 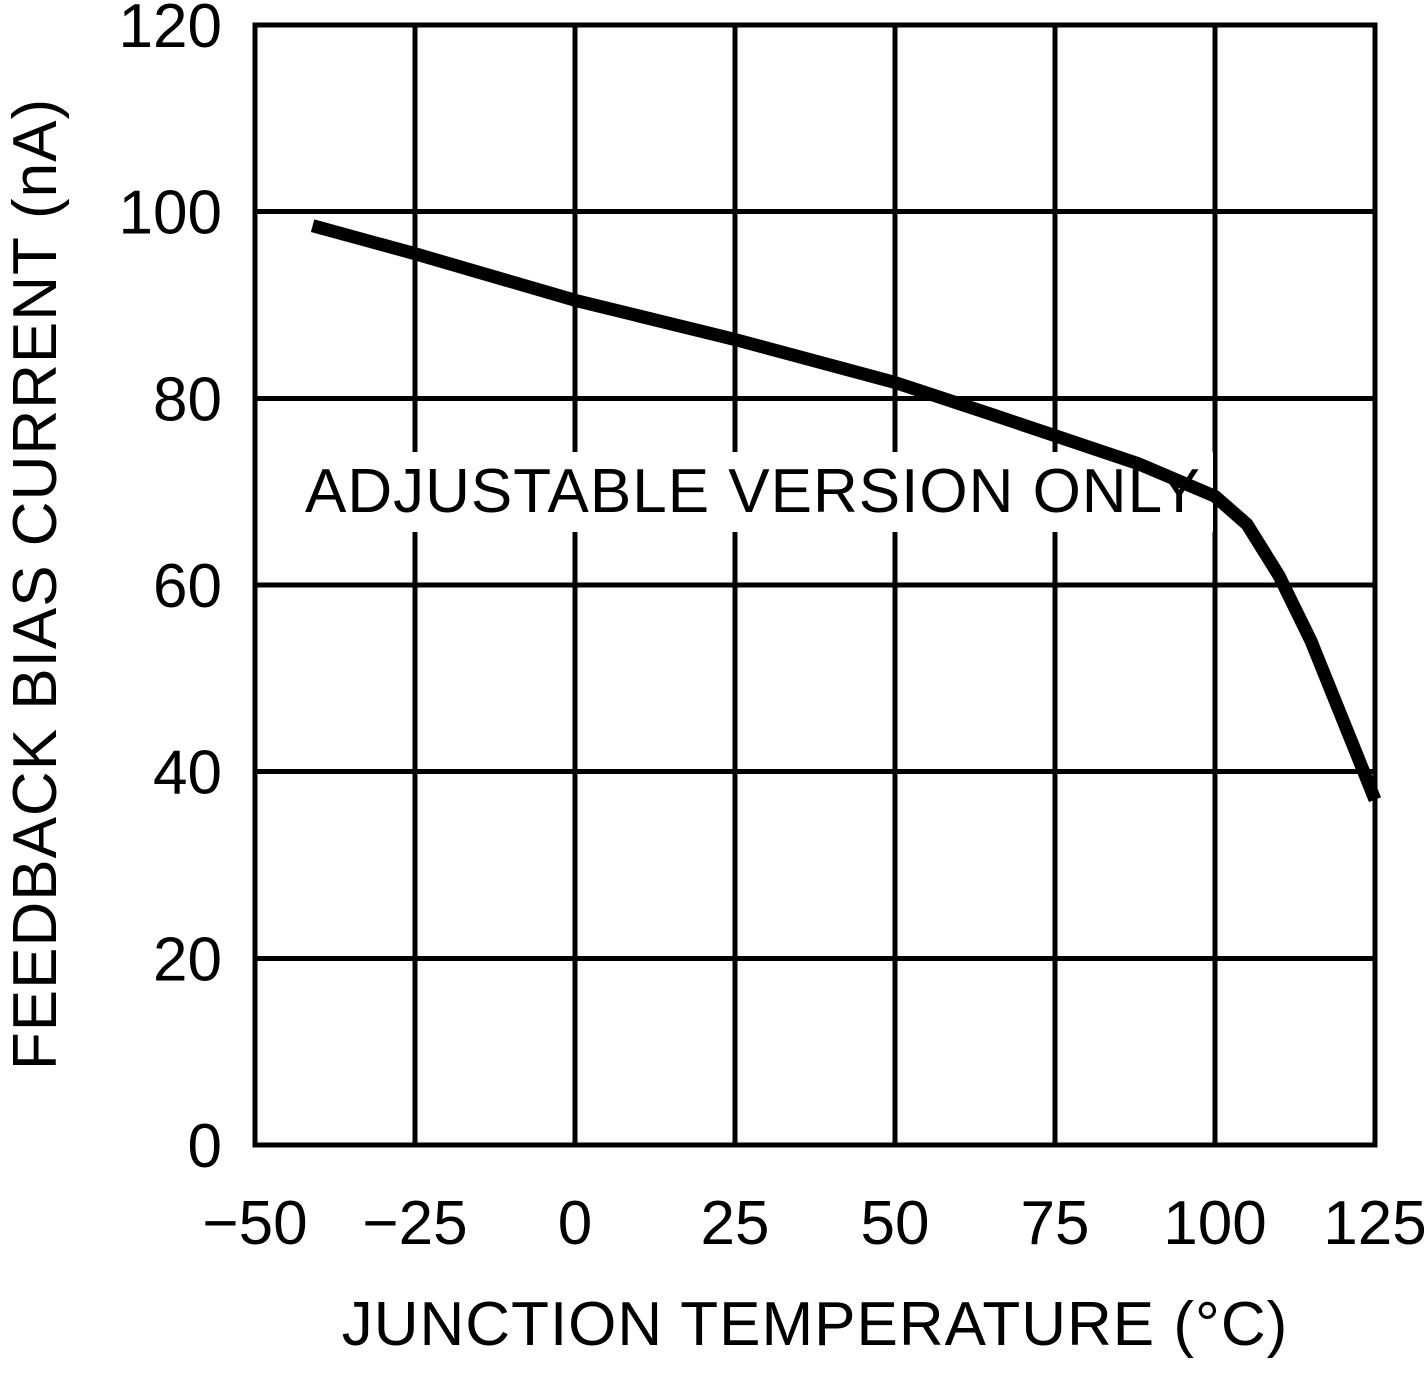 I want to click on y-tick-label: 20, so click(x=187, y=959).